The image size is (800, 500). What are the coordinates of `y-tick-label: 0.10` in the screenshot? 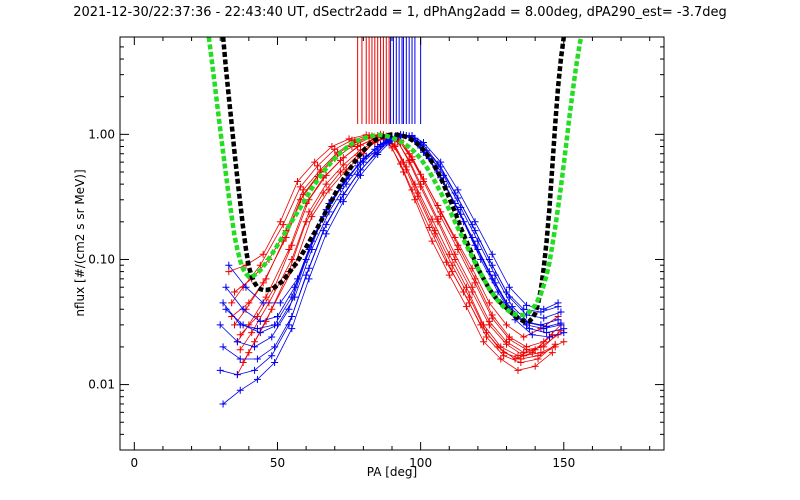 It's located at (101, 259).